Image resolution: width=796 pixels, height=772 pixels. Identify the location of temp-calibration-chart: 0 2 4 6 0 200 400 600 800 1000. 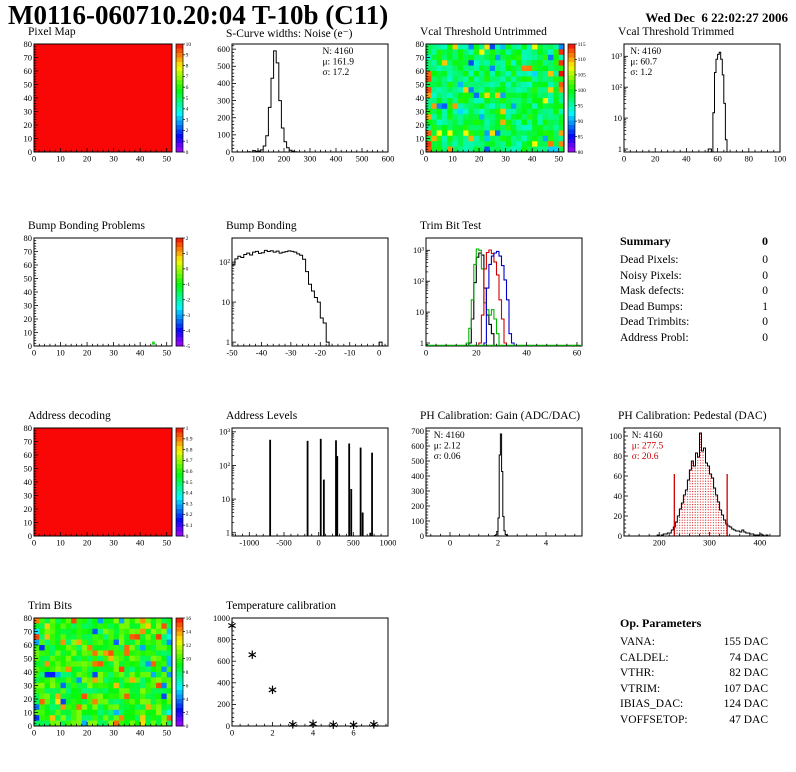
(302, 677).